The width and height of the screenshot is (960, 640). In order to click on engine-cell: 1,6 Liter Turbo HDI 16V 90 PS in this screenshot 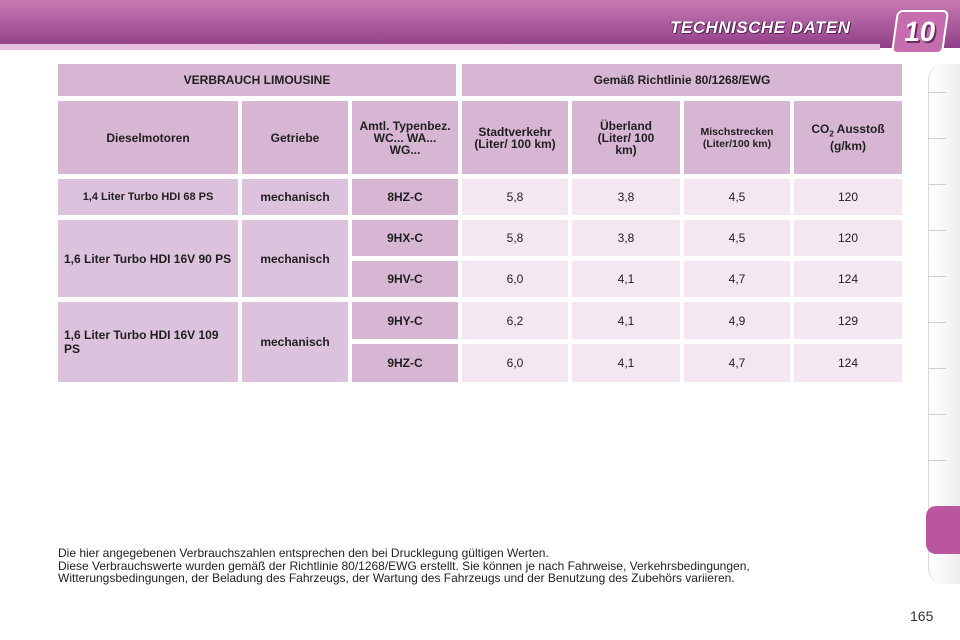, I will do `click(148, 258)`.